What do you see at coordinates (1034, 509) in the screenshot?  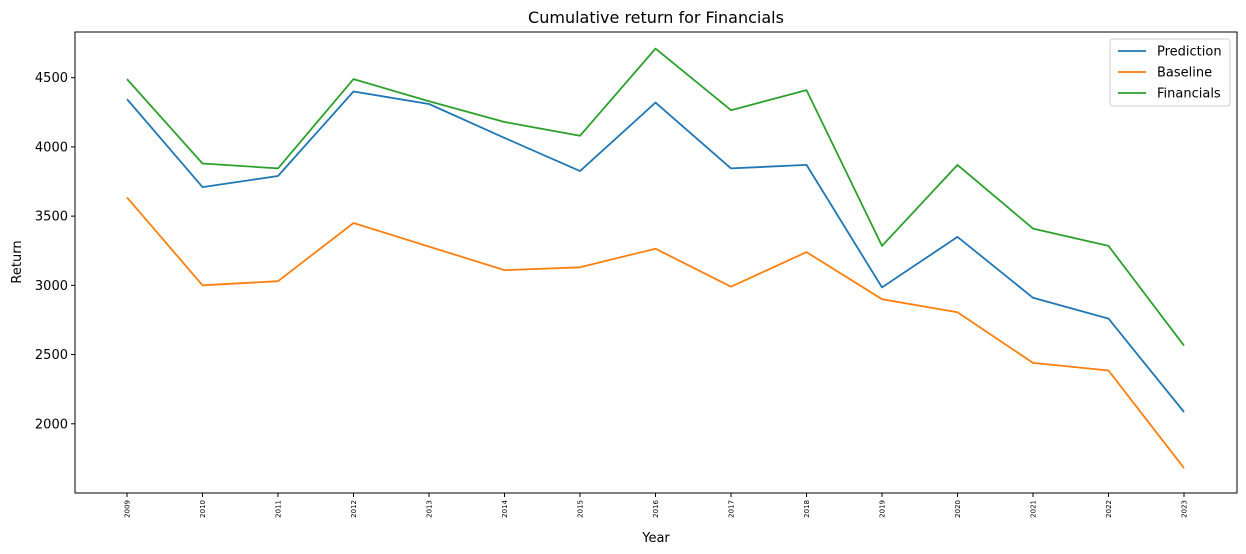 I see `x-tick-label: 2021` at bounding box center [1034, 509].